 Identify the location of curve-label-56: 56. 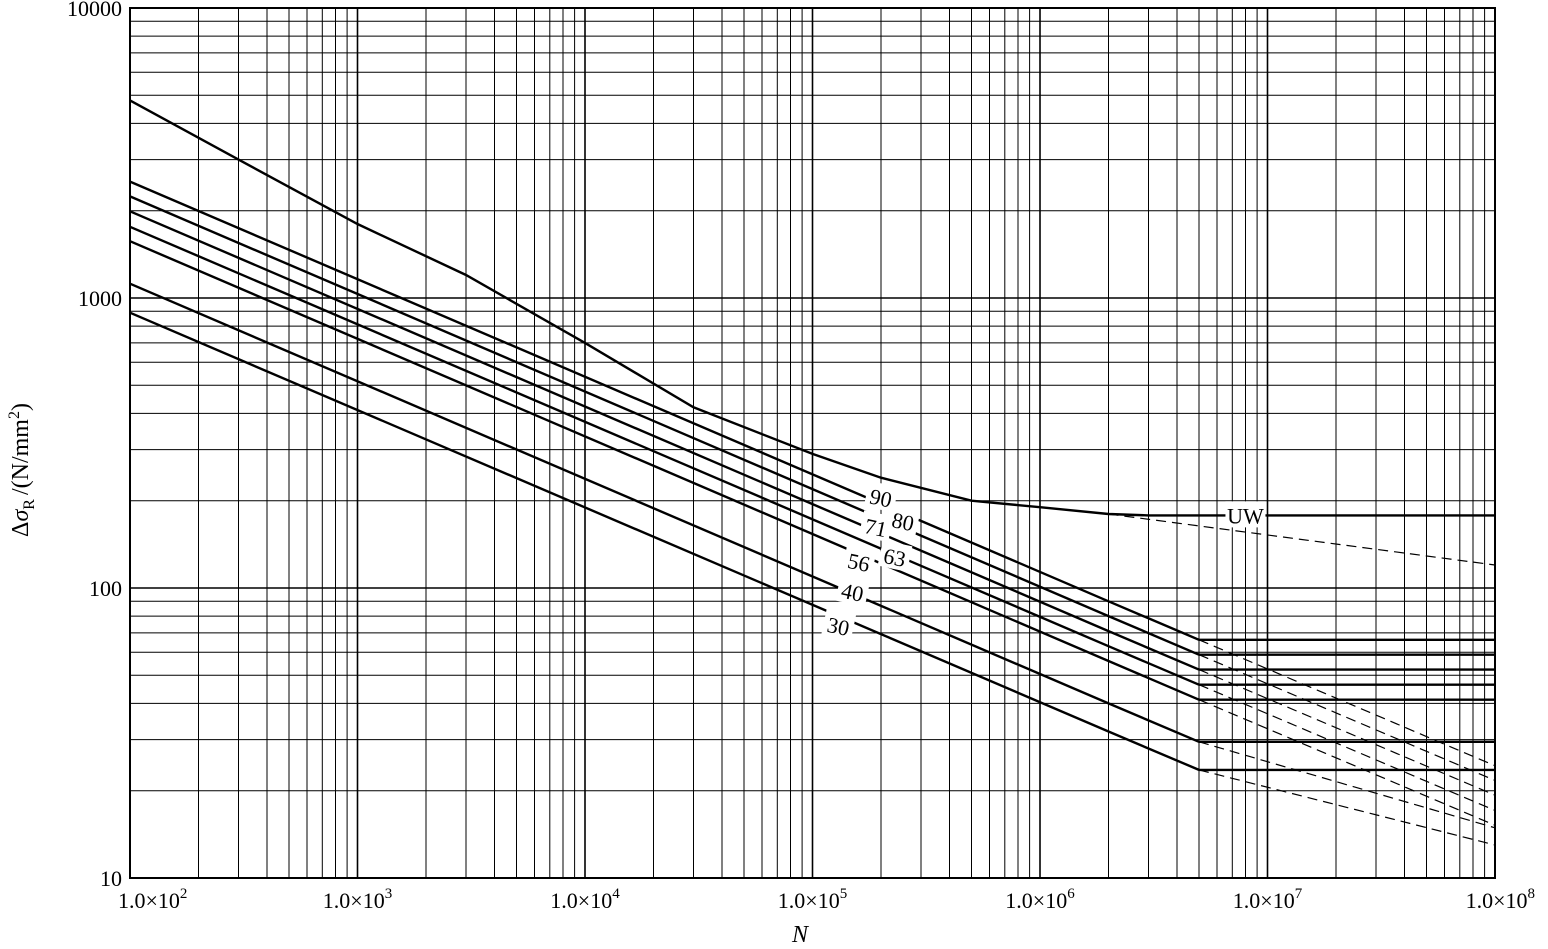
(858, 562).